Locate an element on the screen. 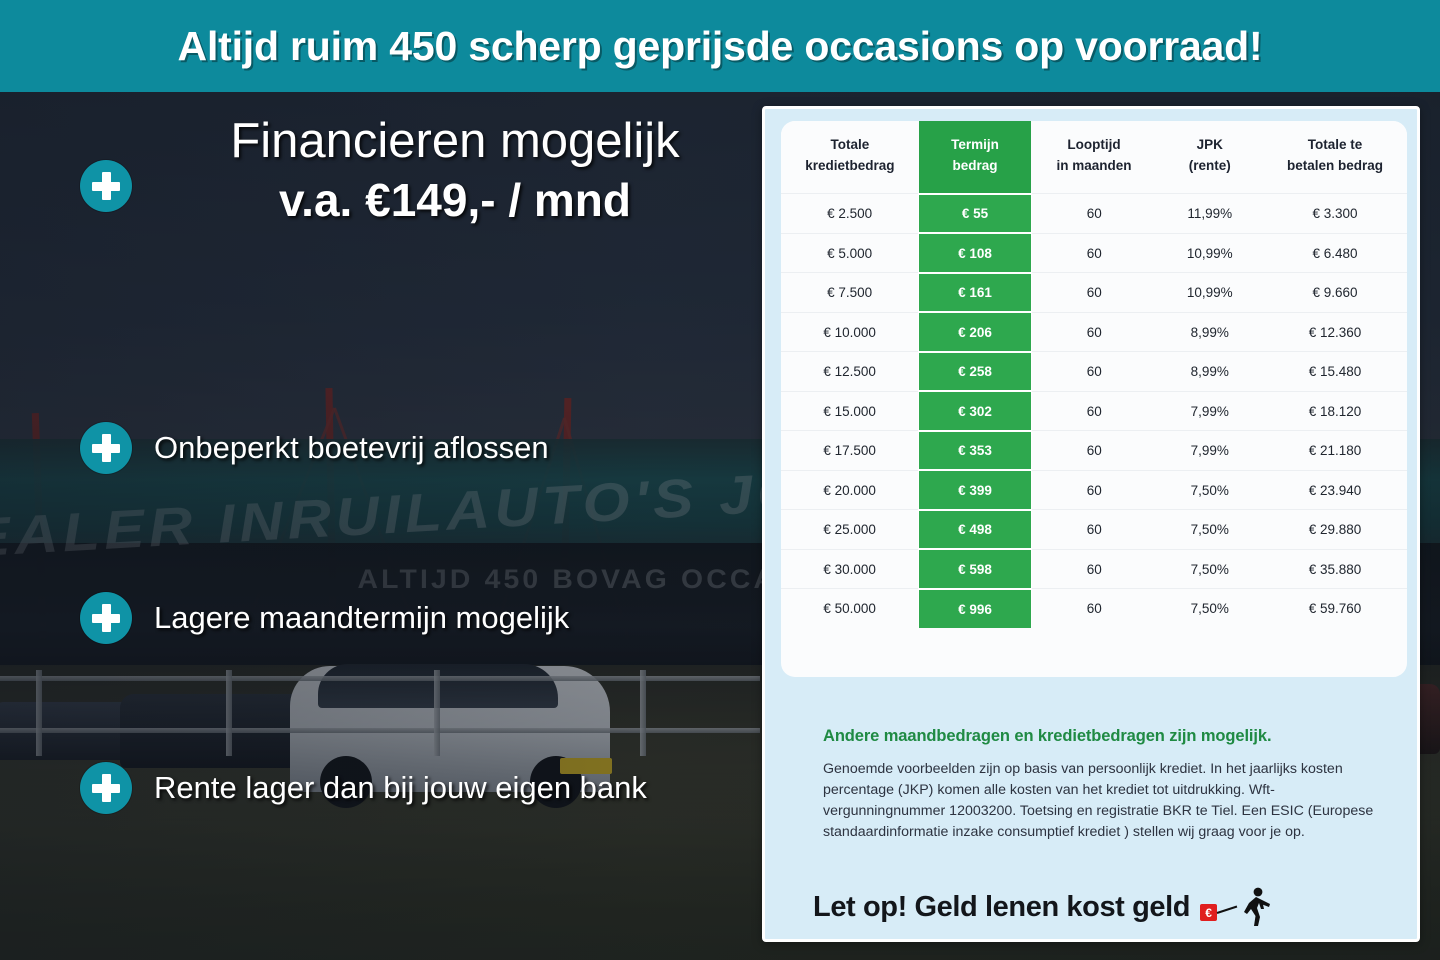 This screenshot has height=960, width=1440. cell-krediet: € 7.500 is located at coordinates (850, 292).